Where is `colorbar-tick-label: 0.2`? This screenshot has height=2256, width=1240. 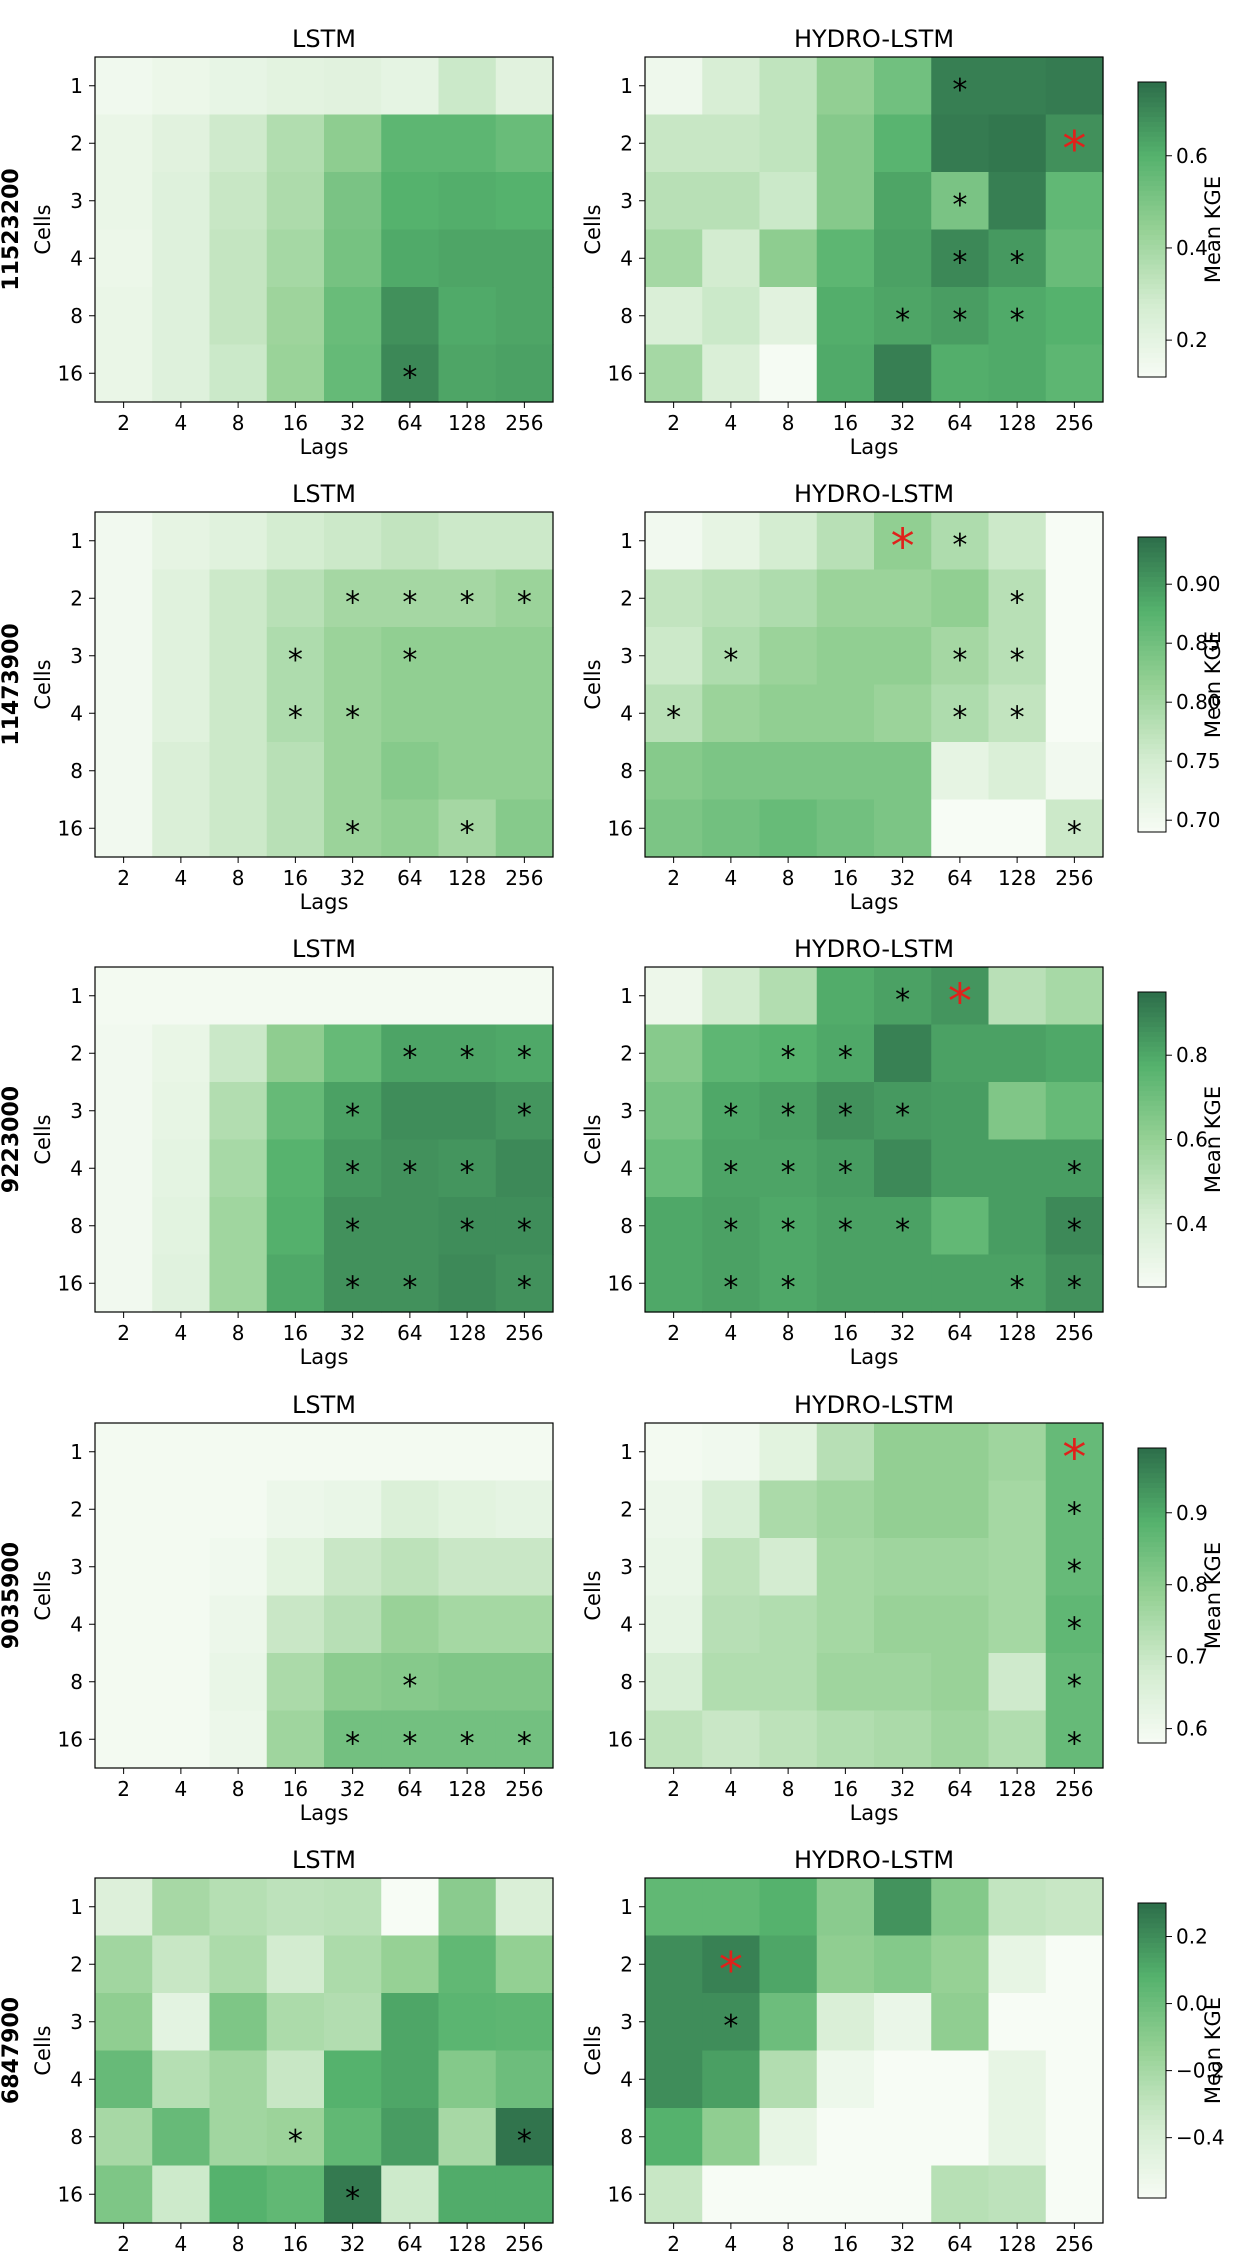
colorbar-tick-label: 0.2 is located at coordinates (1192, 1937).